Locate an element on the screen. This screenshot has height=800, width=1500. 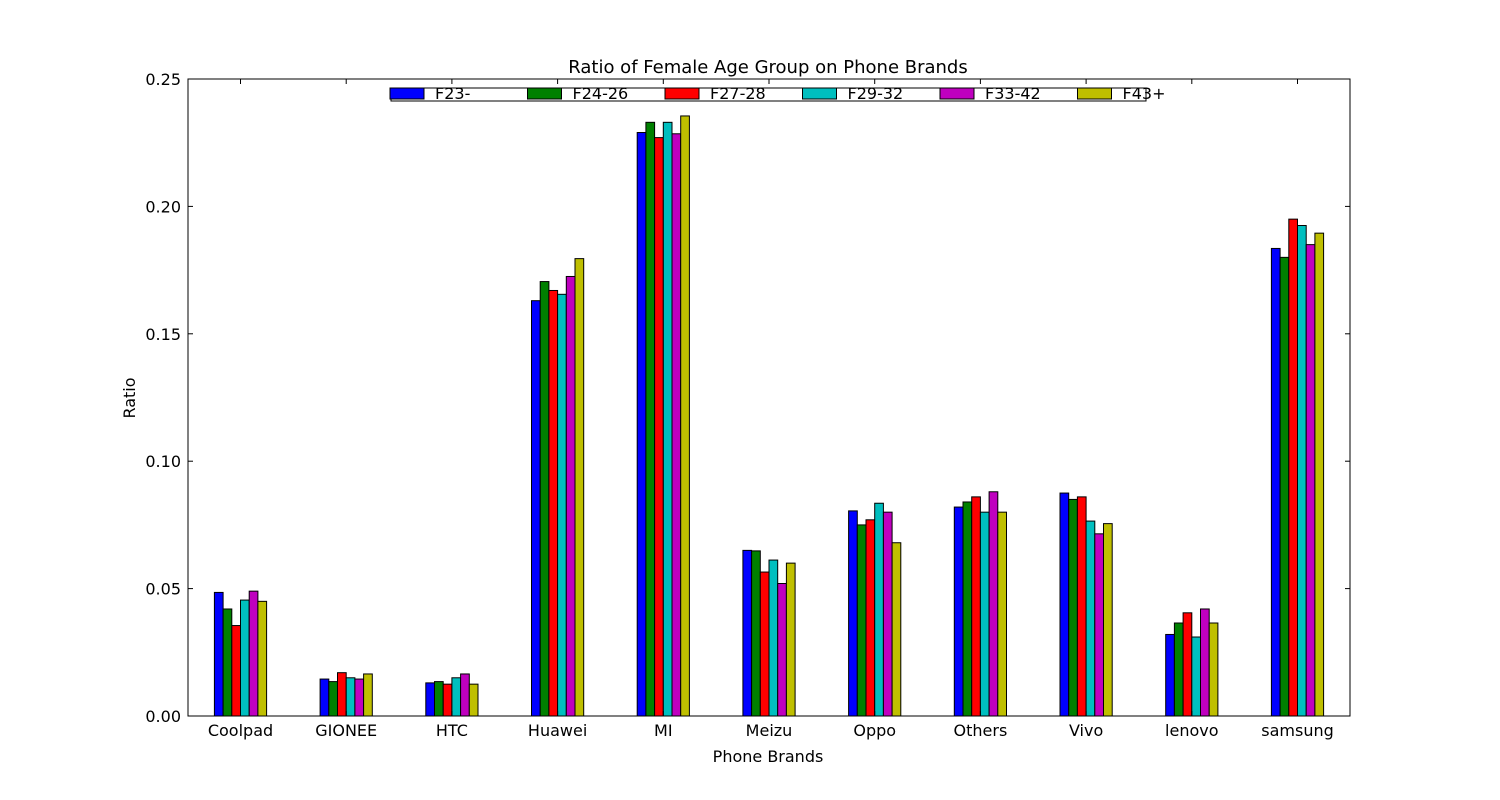
bar-F29-32-Others is located at coordinates (984, 614).